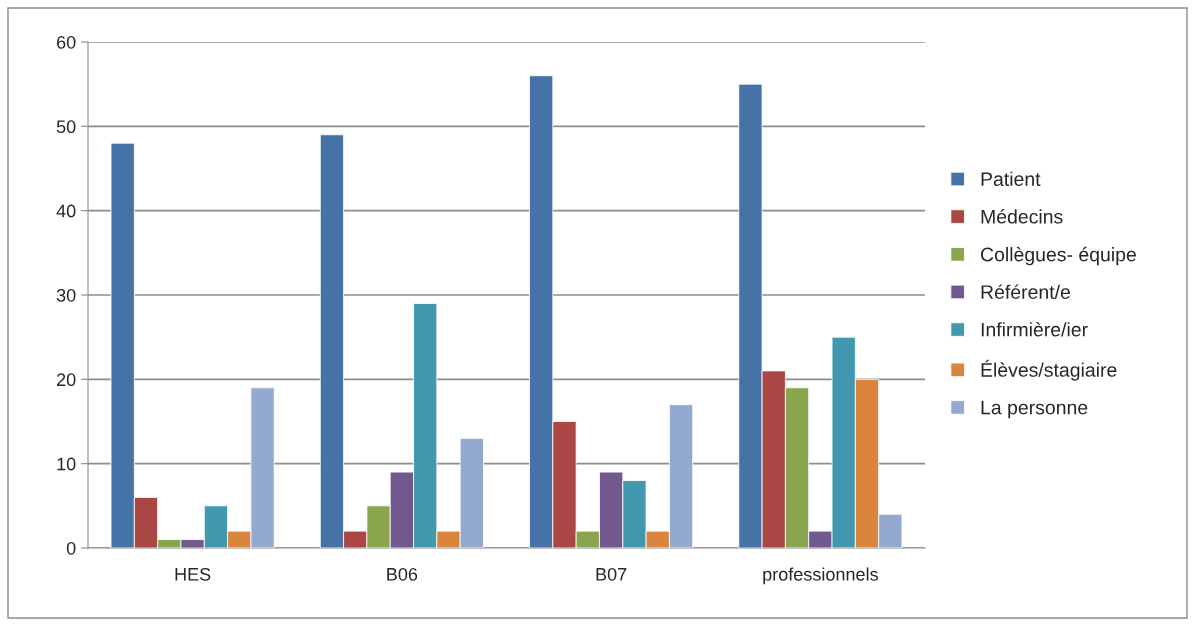  What do you see at coordinates (820, 576) in the screenshot?
I see `x-tick-label: professionnels` at bounding box center [820, 576].